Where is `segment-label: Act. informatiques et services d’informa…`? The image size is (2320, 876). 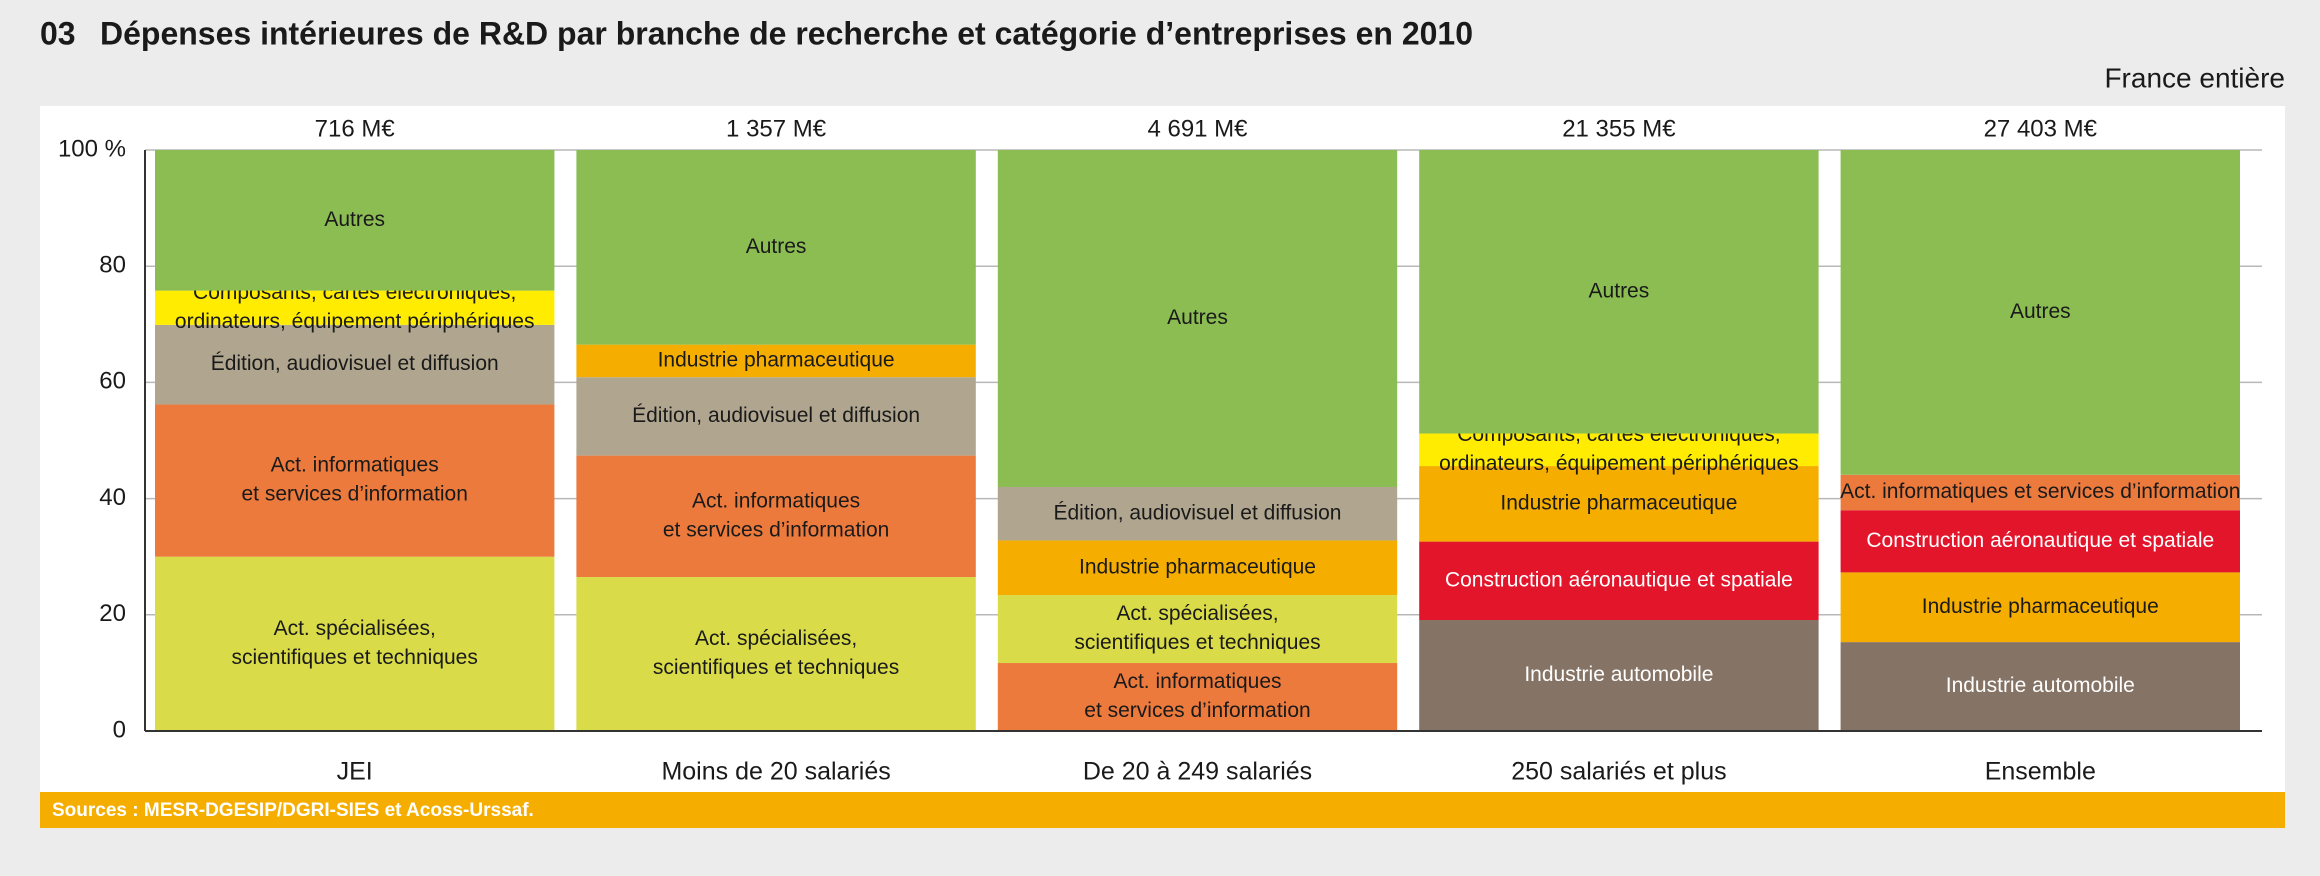
segment-label: Act. informatiques et services d’informa… is located at coordinates (2040, 491).